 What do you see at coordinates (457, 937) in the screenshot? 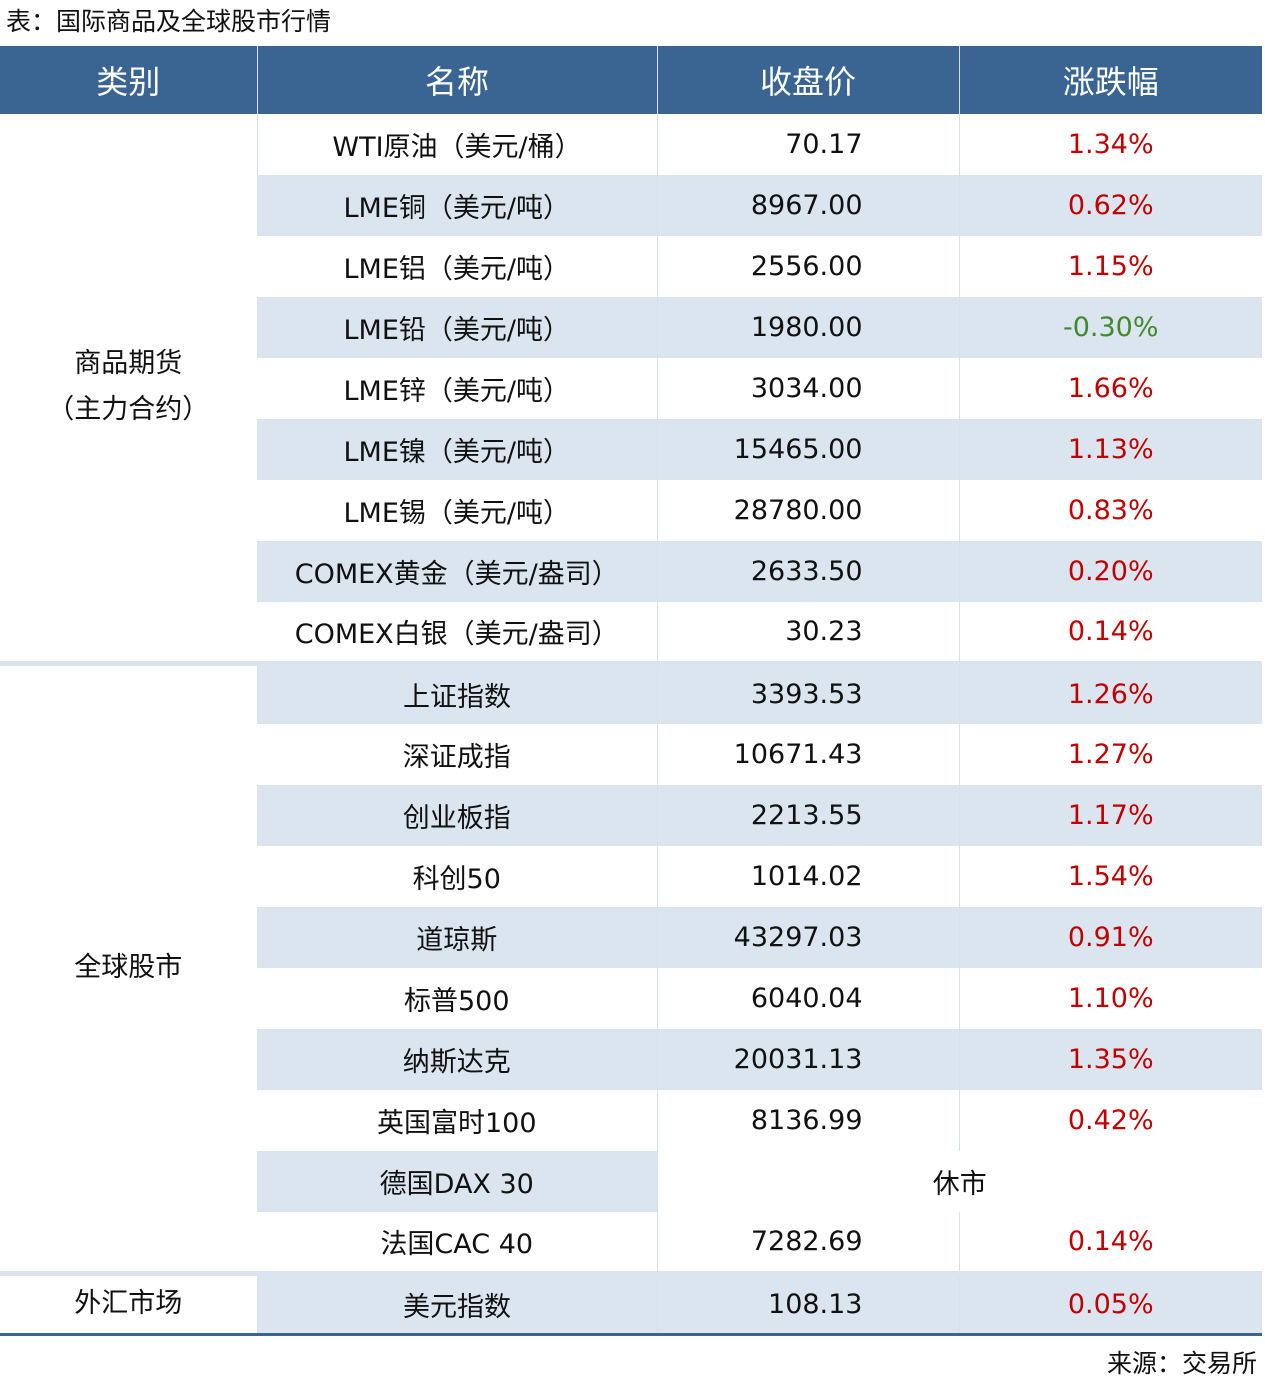
I see `cell-name: 道琼斯` at bounding box center [457, 937].